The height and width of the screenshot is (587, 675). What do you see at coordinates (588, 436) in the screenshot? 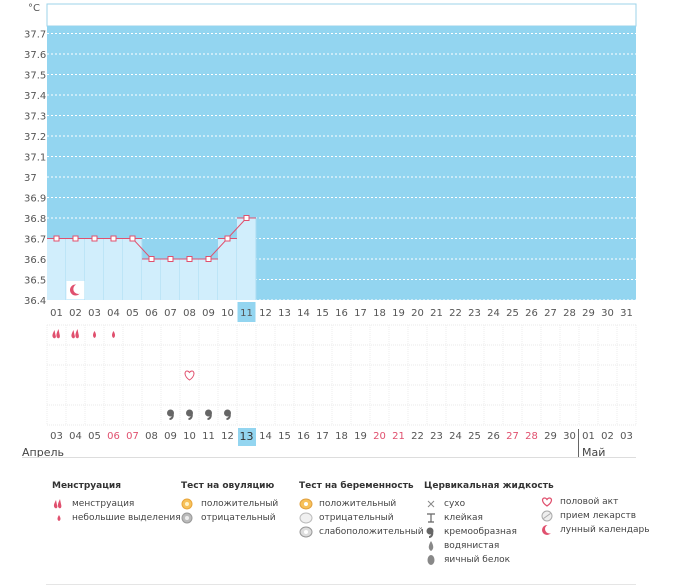
I see `calendar-date: 01` at bounding box center [588, 436].